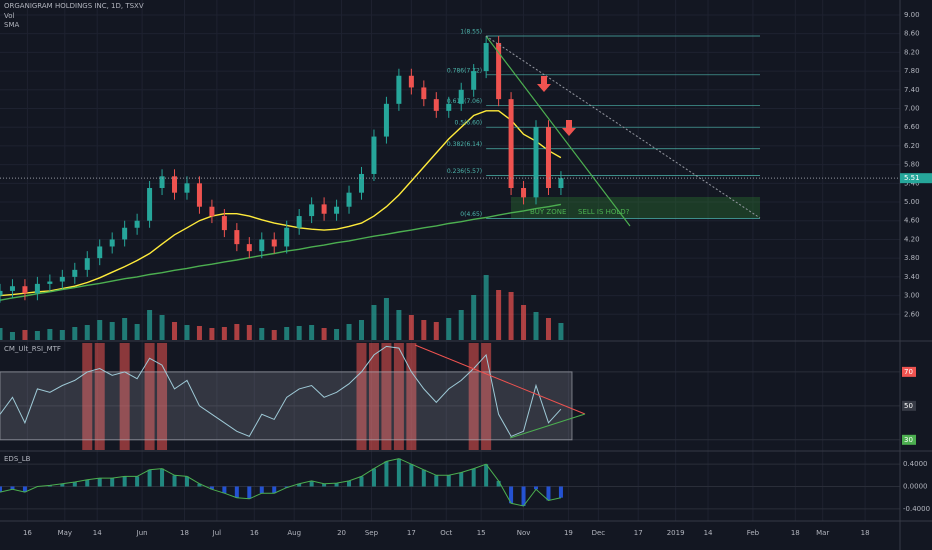  What do you see at coordinates (909, 371) in the screenshot?
I see `rsi-tick-box` at bounding box center [909, 371].